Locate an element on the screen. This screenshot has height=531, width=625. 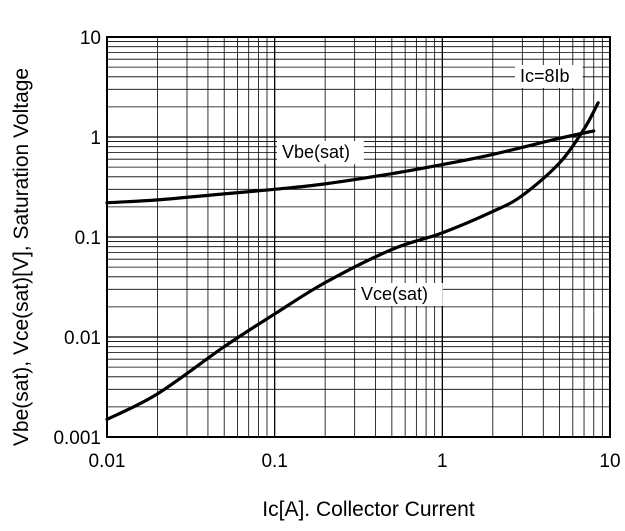
series-label-vce-sat: Vce(sat) is located at coordinates (394, 294).